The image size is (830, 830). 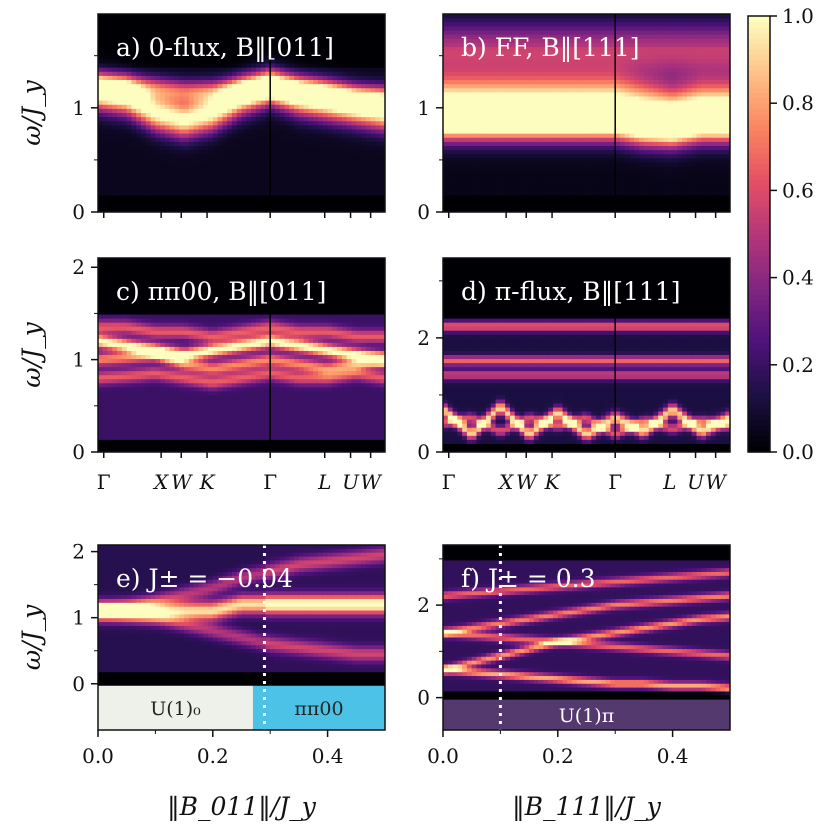 What do you see at coordinates (204, 578) in the screenshot?
I see `panel-title-e: e) J± = −0.04` at bounding box center [204, 578].